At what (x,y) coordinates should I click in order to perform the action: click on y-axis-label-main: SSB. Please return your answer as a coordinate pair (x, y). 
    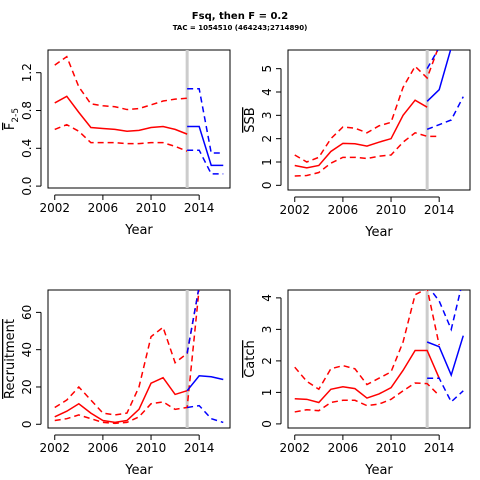
    Looking at the image, I should click on (250, 119).